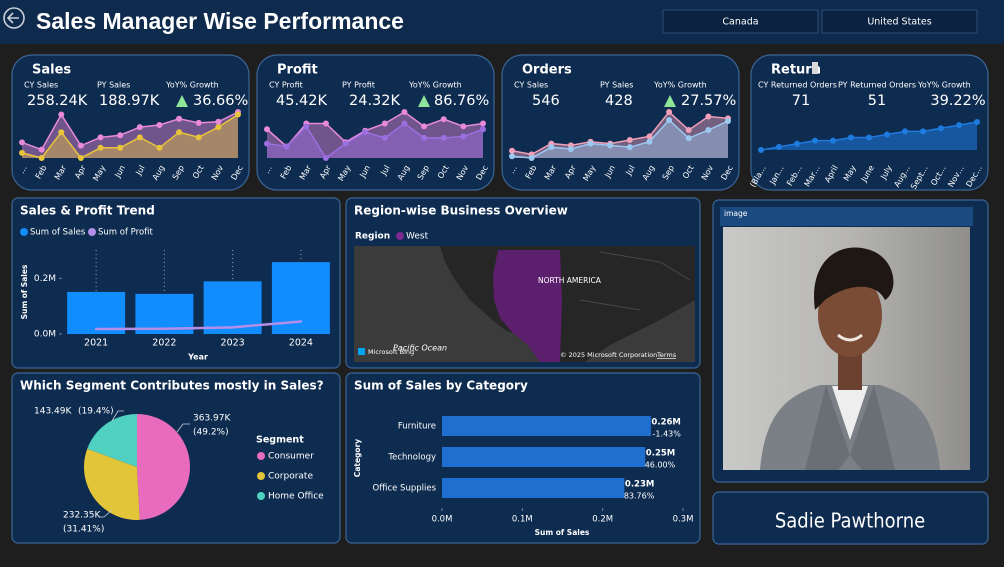 This screenshot has width=1004, height=567. I want to click on growth-label: 46.00%, so click(660, 465).